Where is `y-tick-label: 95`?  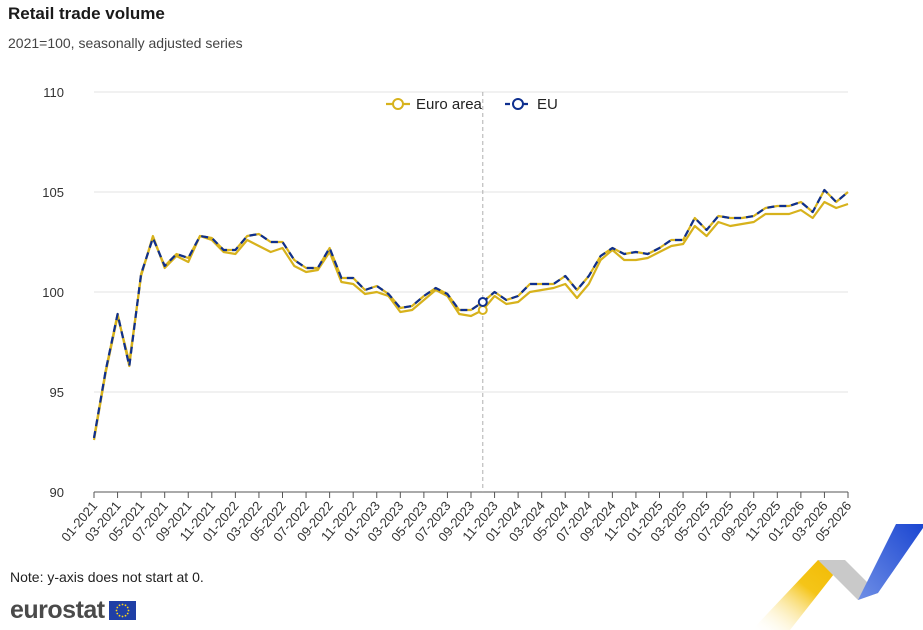
y-tick-label: 95 is located at coordinates (57, 392).